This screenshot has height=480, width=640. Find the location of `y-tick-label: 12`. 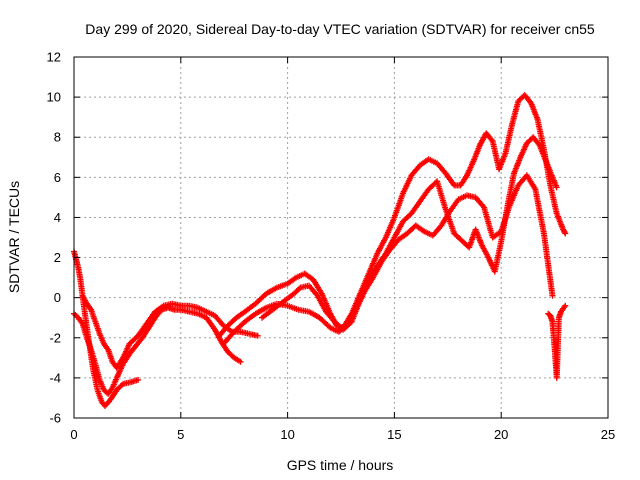

y-tick-label: 12 is located at coordinates (54, 57).